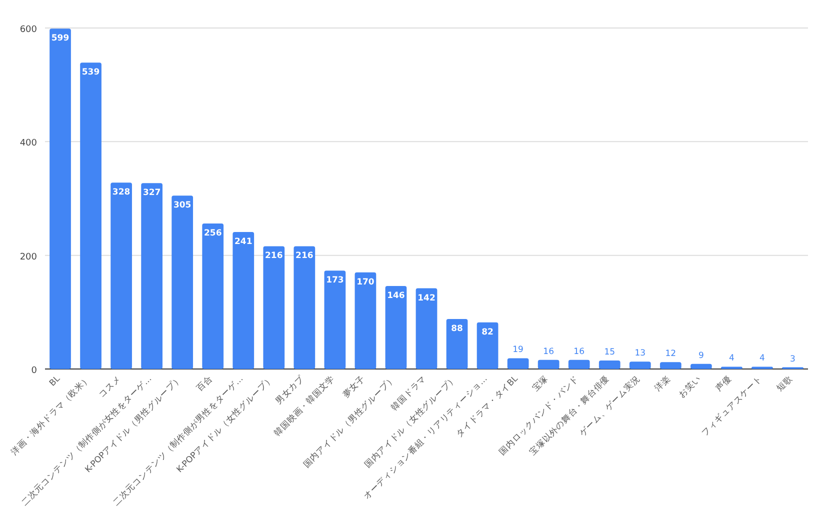 Image resolution: width=829 pixels, height=513 pixels. I want to click on data-label: 88, so click(457, 329).